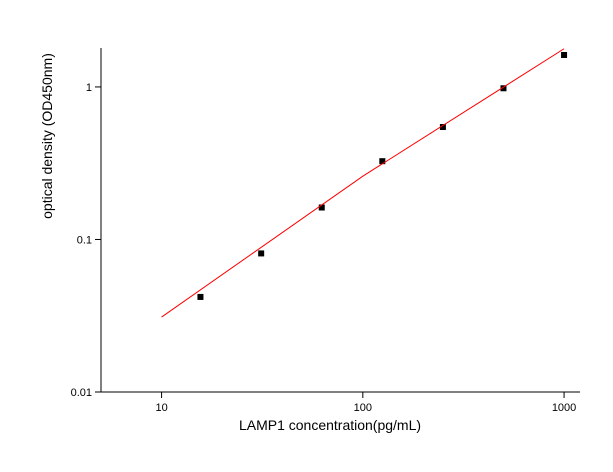  What do you see at coordinates (84, 240) in the screenshot?
I see `y-tick-label: 0.1` at bounding box center [84, 240].